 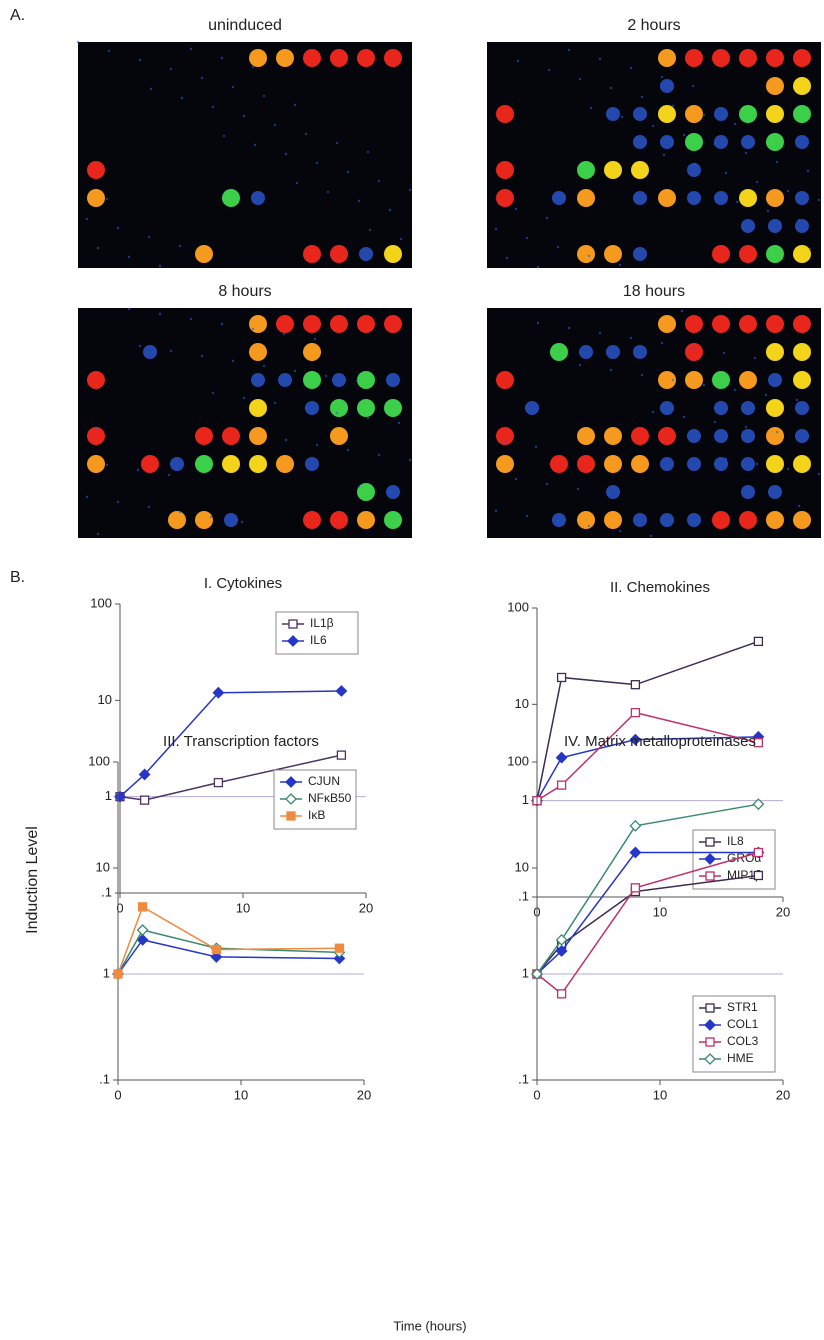 What do you see at coordinates (245, 155) in the screenshot?
I see `array-image` at bounding box center [245, 155].